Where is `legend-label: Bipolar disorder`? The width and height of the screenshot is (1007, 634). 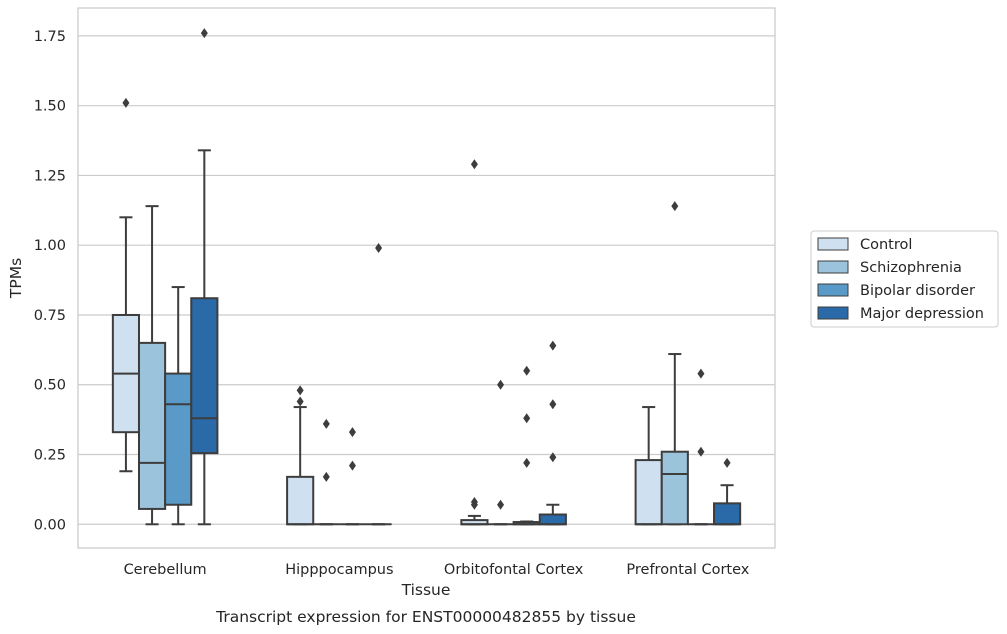 legend-label: Bipolar disorder is located at coordinates (917, 291).